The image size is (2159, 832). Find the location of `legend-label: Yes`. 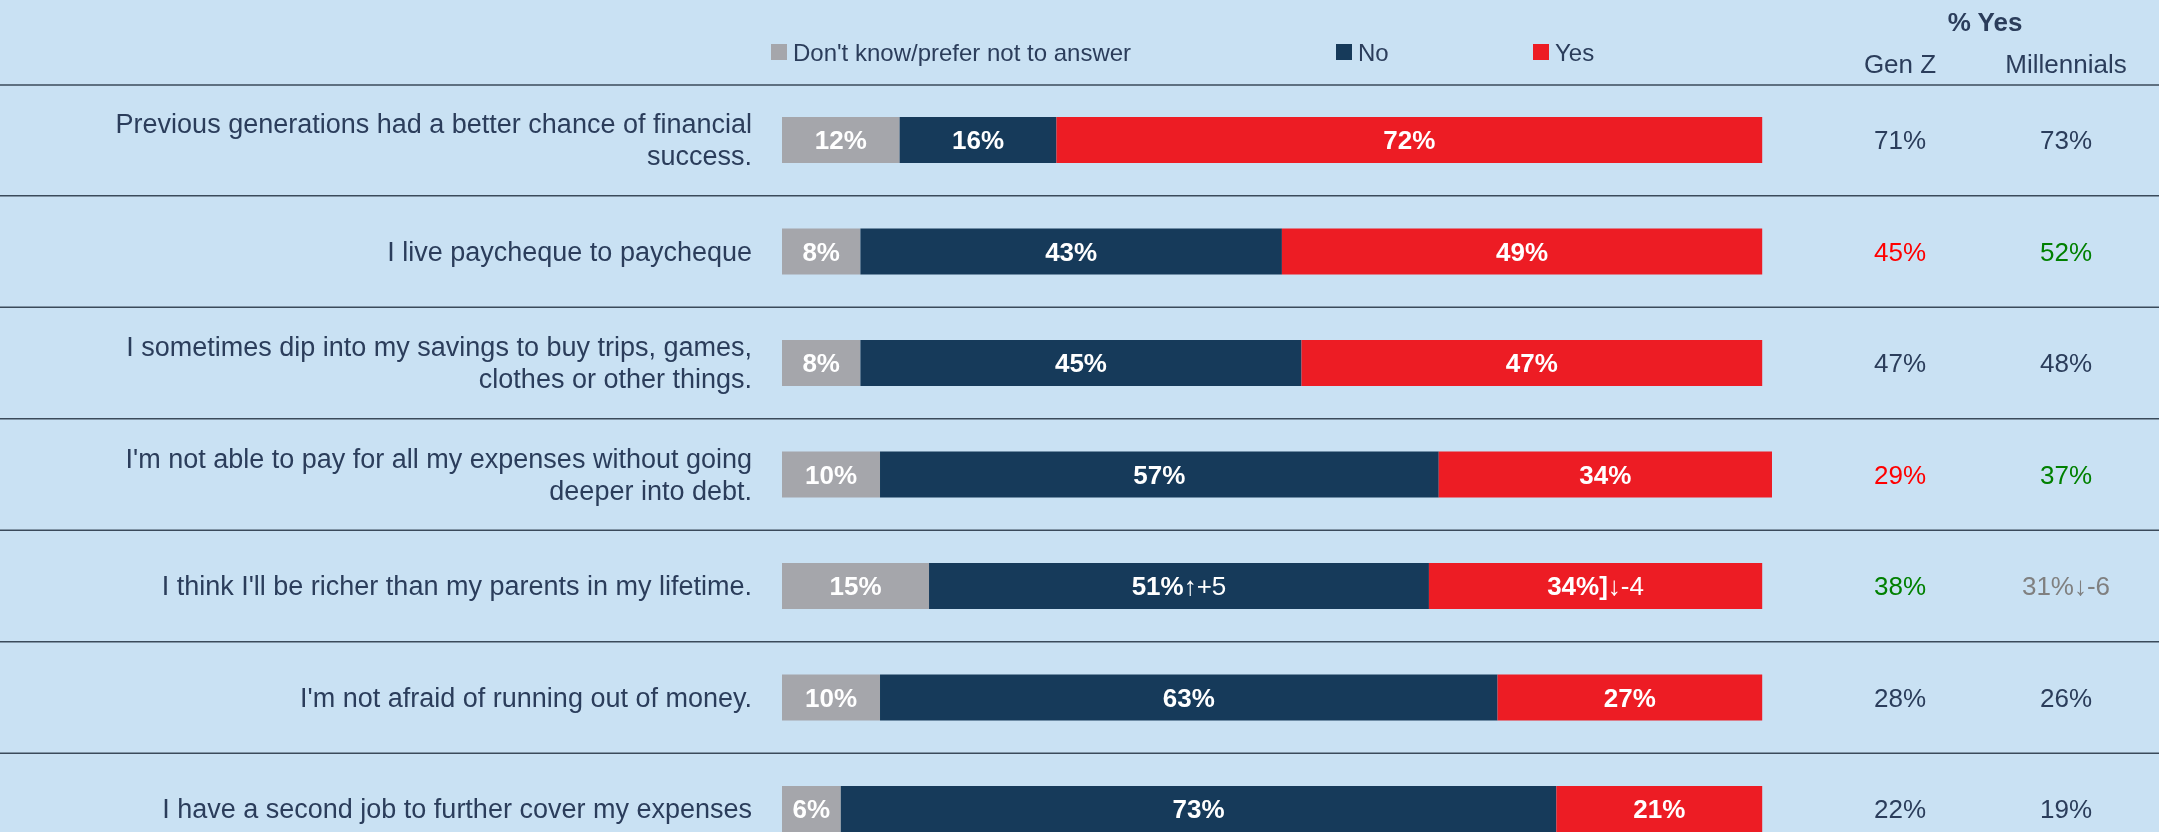

legend-label: Yes is located at coordinates (1575, 52).